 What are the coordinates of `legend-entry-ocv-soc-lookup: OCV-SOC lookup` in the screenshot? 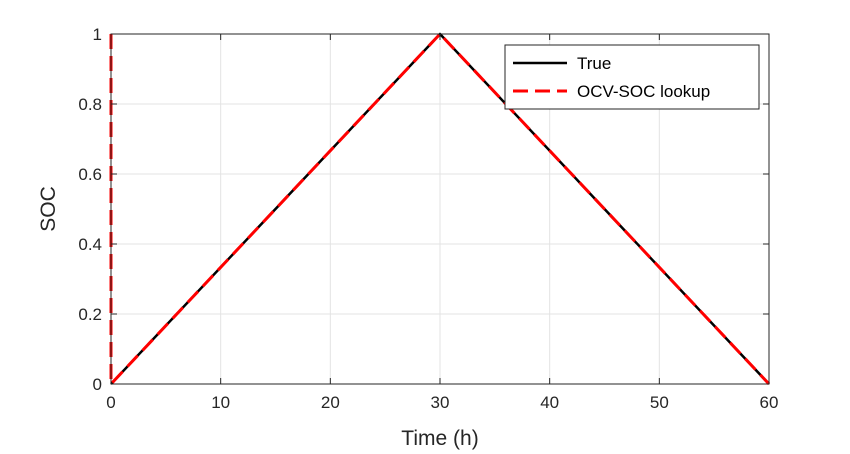 It's located at (643, 91).